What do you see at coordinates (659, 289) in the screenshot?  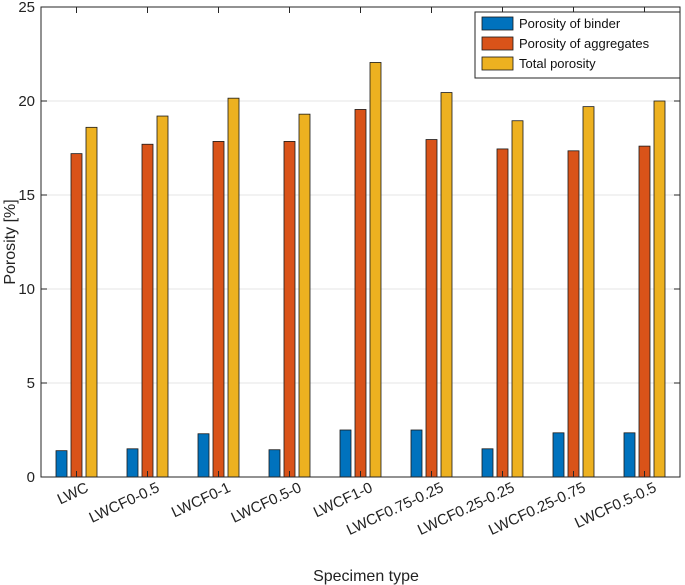 I see `bar-3-LWCF0.5-0.5` at bounding box center [659, 289].